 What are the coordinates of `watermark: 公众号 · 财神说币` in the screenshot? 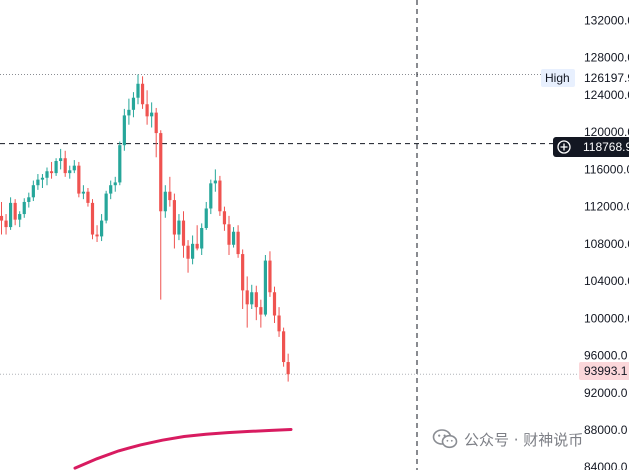 It's located at (507, 439).